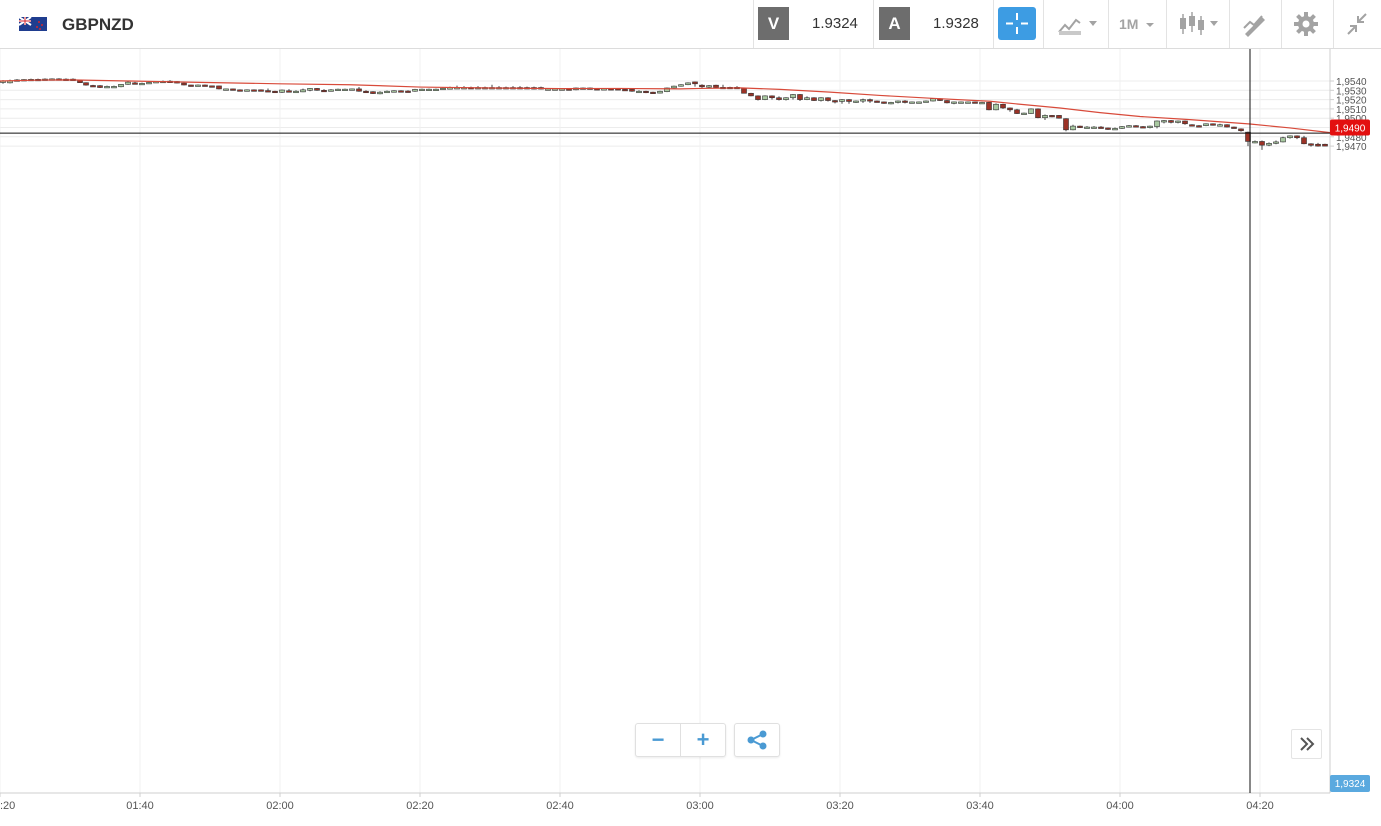 The height and width of the screenshot is (826, 1381). What do you see at coordinates (1200, 24) in the screenshot?
I see `candles-button` at bounding box center [1200, 24].